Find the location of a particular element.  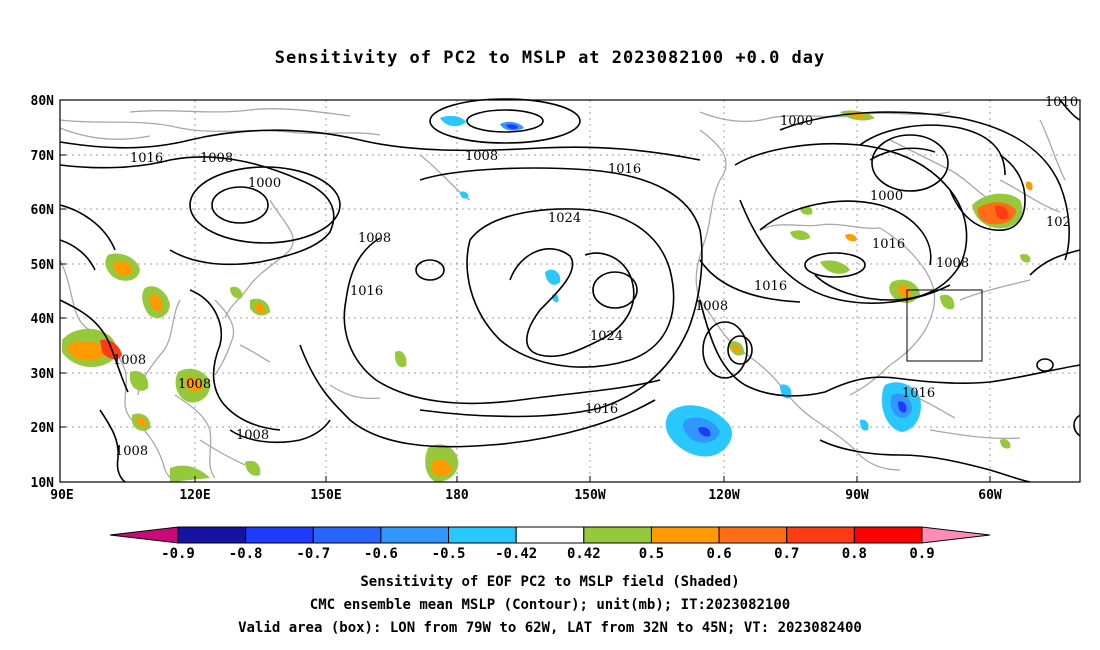

x-tick-label: 120E is located at coordinates (194, 495).